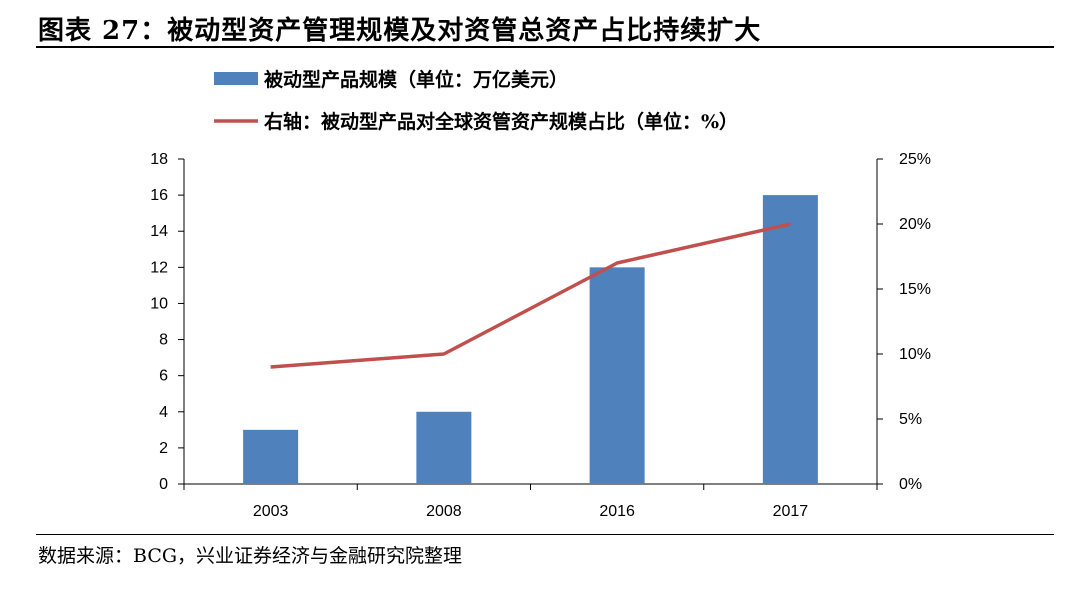 This screenshot has height=593, width=1080. I want to click on x-tick-label: 2003, so click(271, 511).